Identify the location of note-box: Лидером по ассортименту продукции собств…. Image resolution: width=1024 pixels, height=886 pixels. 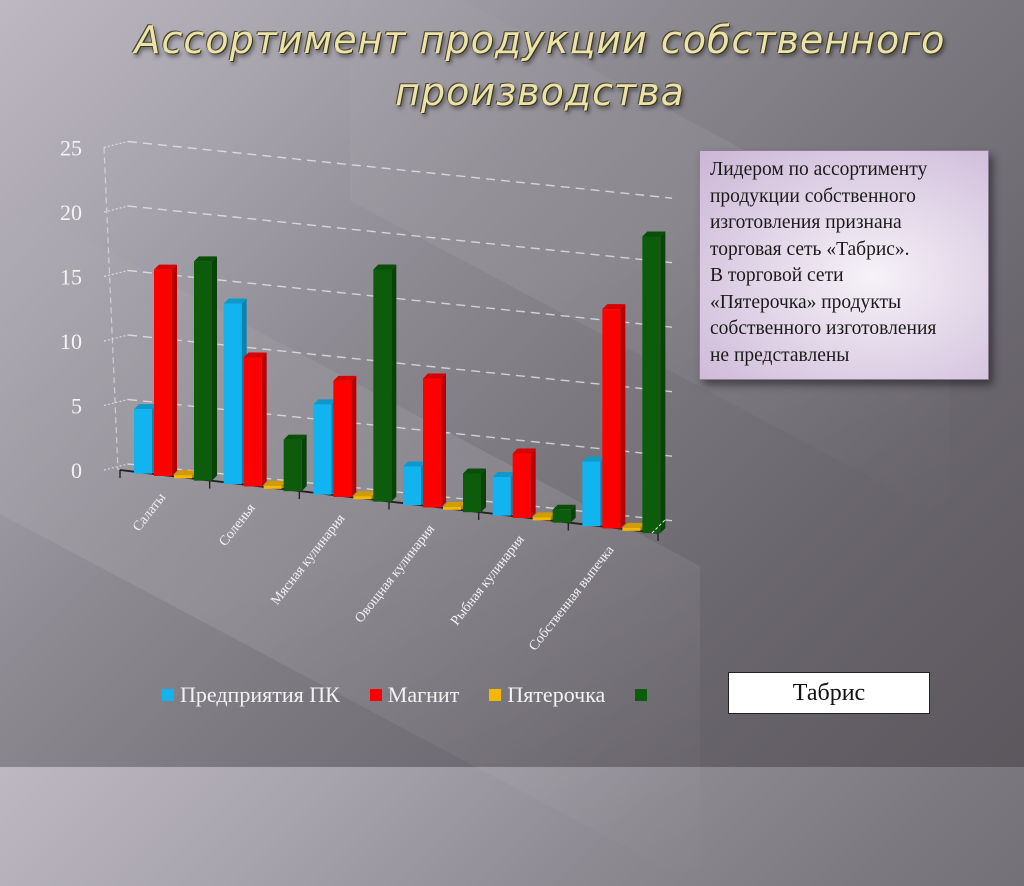
(844, 265).